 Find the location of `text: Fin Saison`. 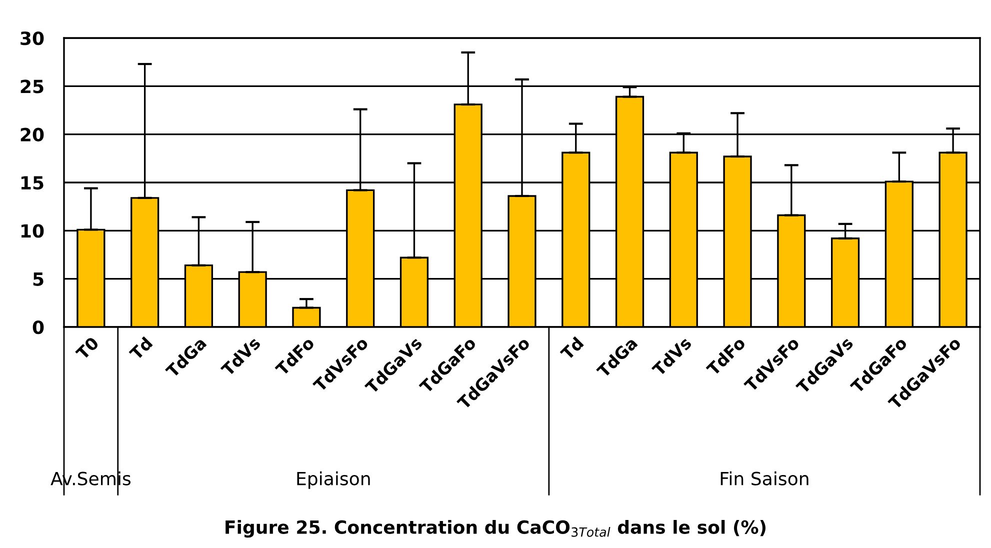

text: Fin Saison is located at coordinates (764, 478).